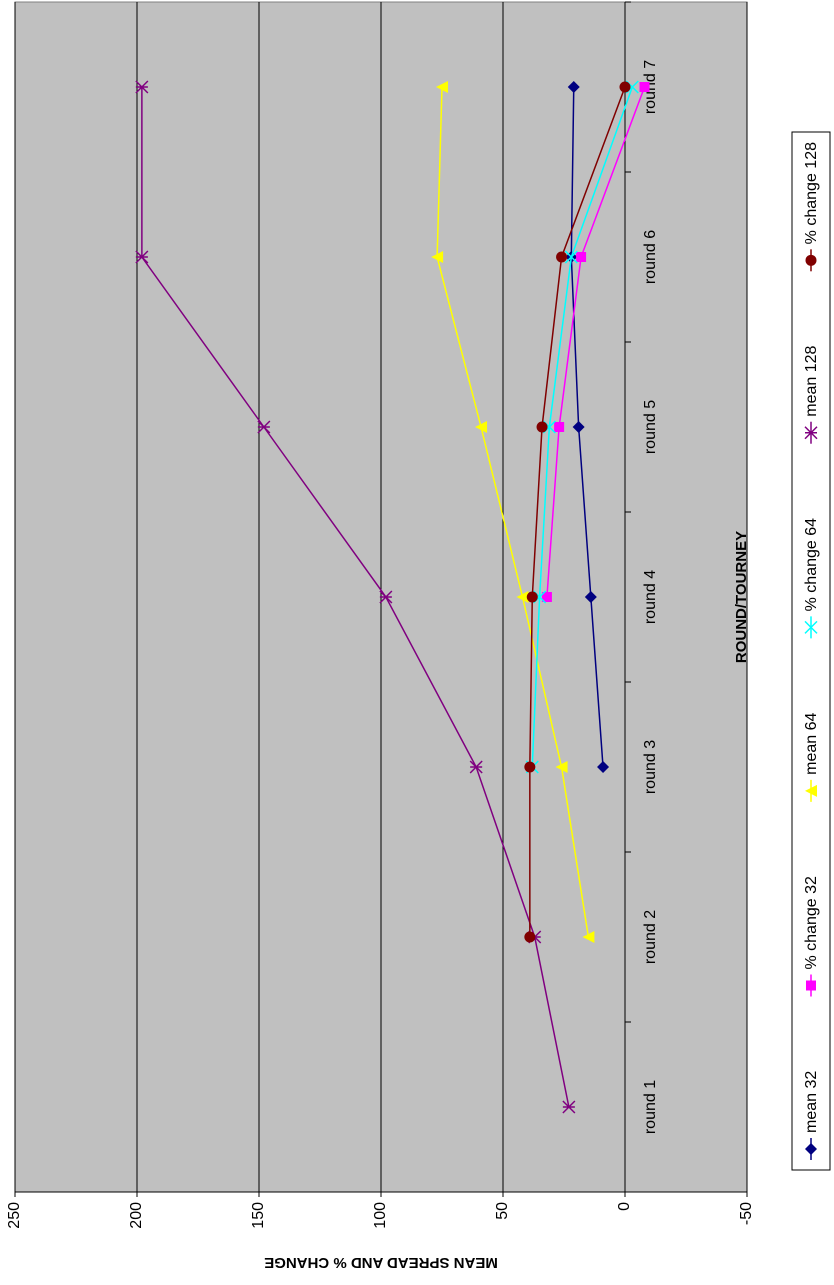 The width and height of the screenshot is (834, 1285). What do you see at coordinates (381, 1262) in the screenshot?
I see `y-axis-title: MEAN SPREAD AND % CHANGE` at bounding box center [381, 1262].